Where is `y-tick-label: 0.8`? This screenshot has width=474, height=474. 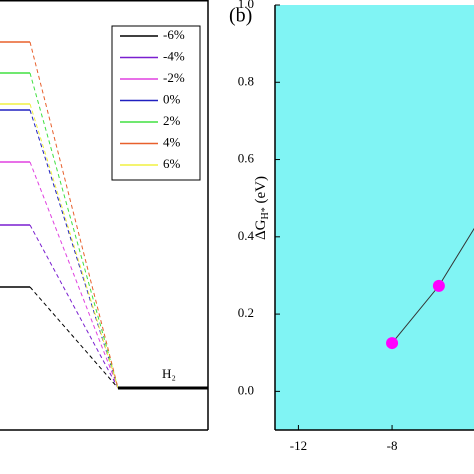
y-tick-label: 0.8 is located at coordinates (246, 80).